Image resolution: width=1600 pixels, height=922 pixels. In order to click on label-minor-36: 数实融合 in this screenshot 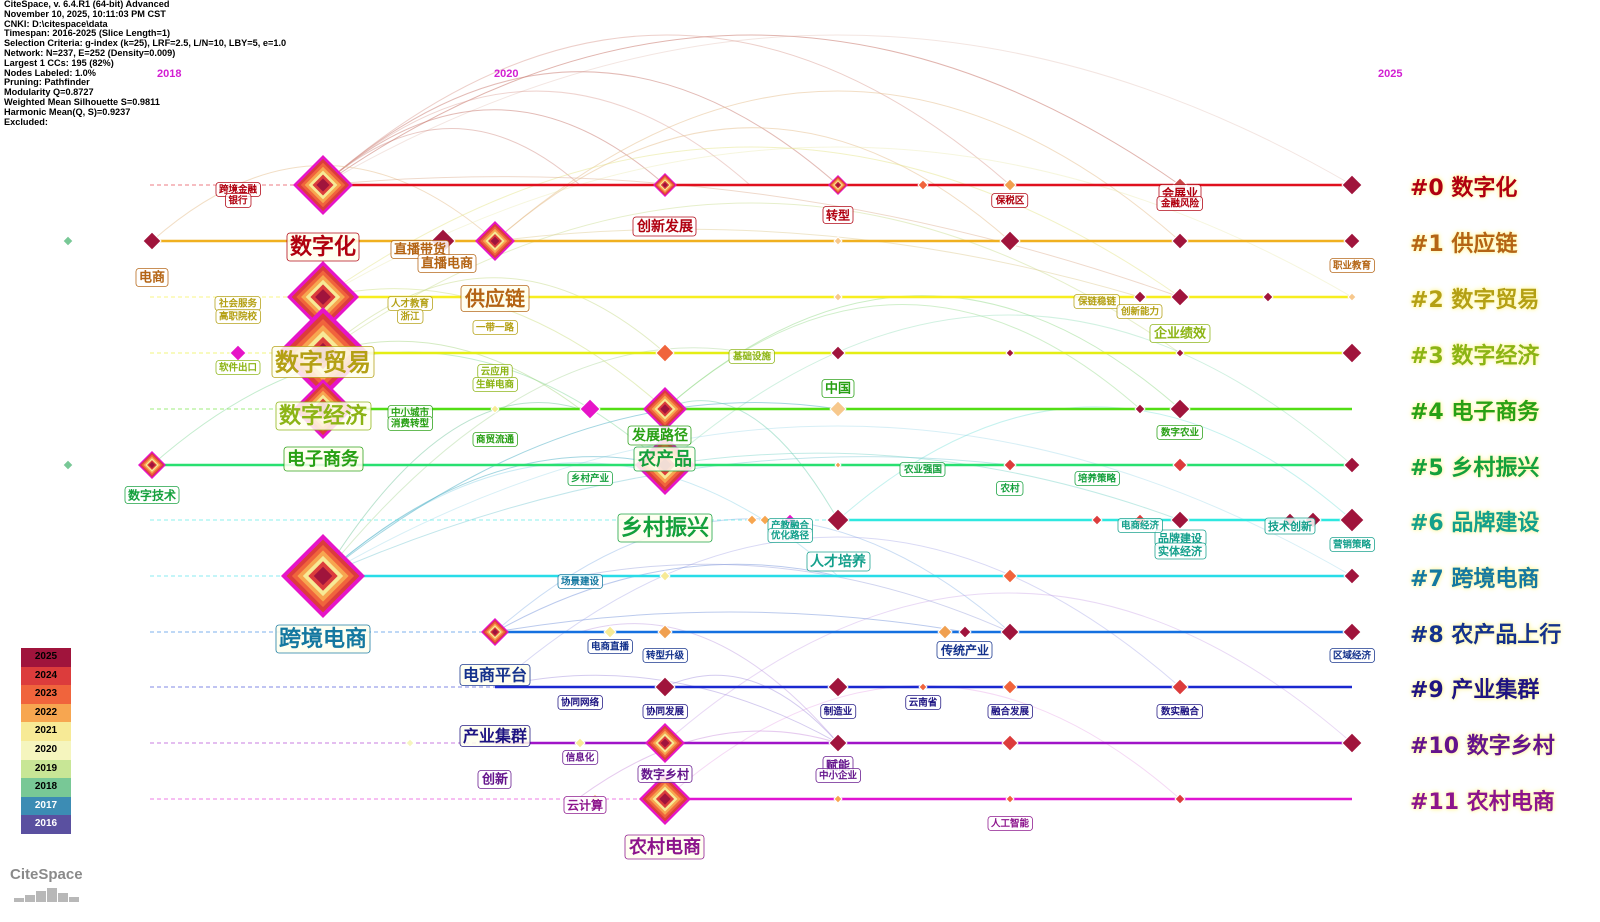, I will do `click(1180, 712)`.